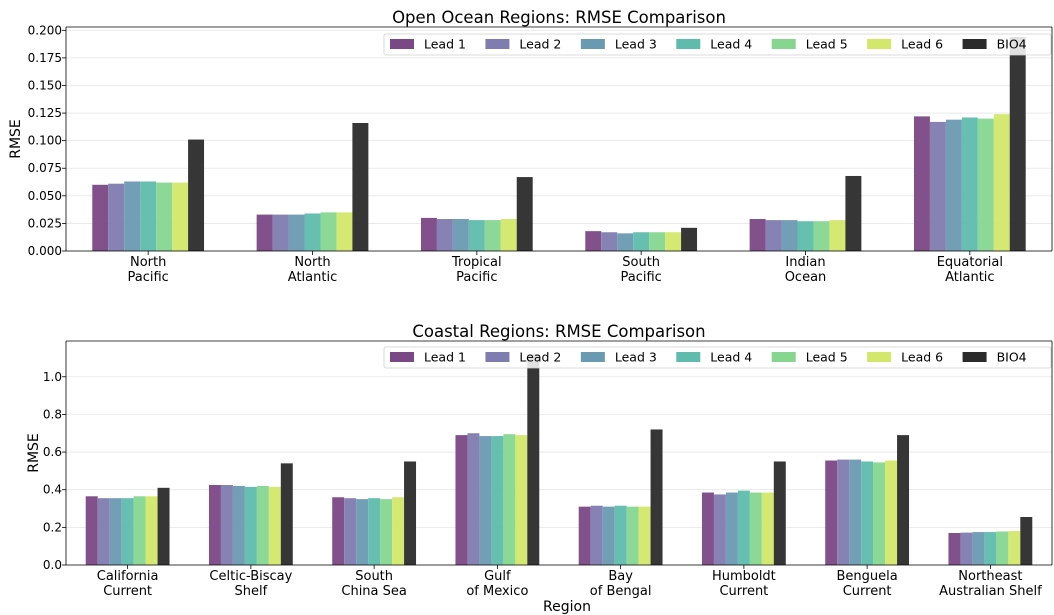 The height and width of the screenshot is (615, 1054). Describe the element at coordinates (374, 576) in the screenshot. I see `x-tick-label-line: South` at that location.